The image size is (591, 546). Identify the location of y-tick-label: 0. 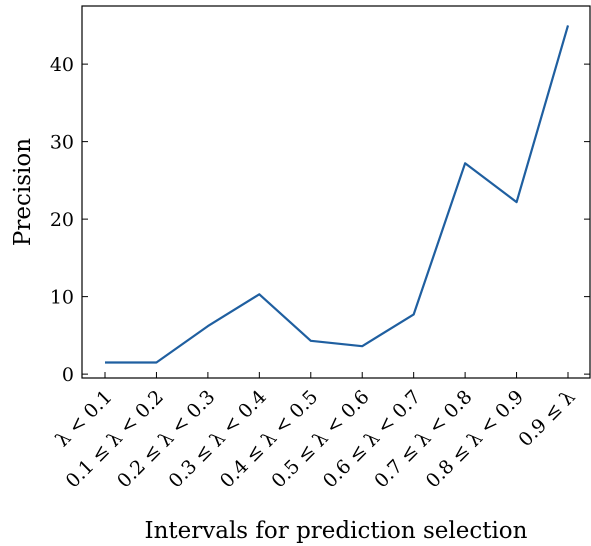
(68, 375).